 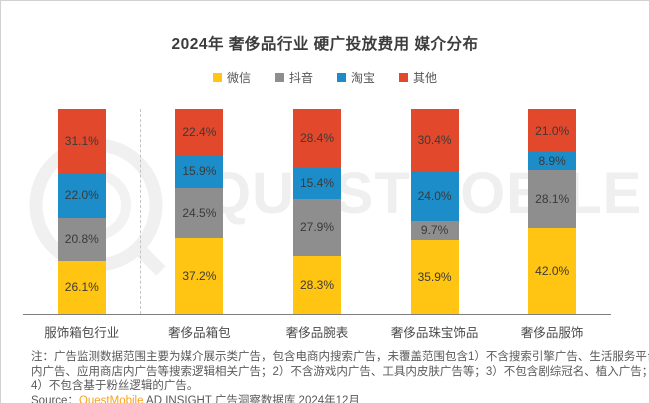 I want to click on bar-segment: 28.1%, so click(x=552, y=199).